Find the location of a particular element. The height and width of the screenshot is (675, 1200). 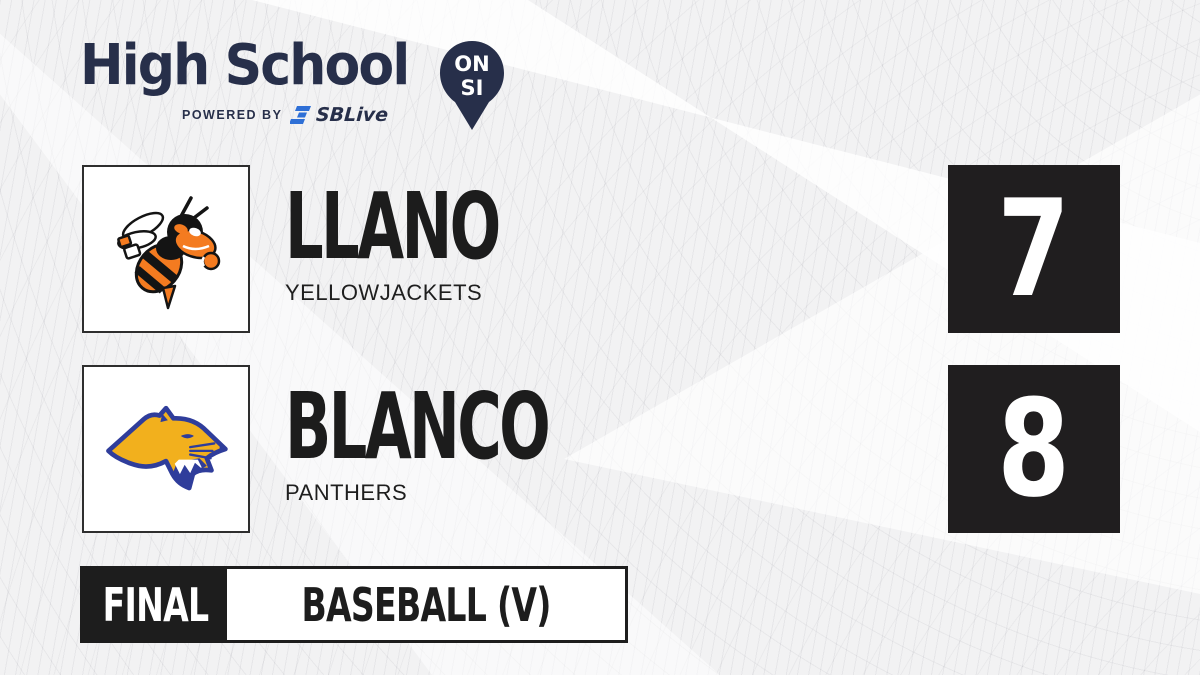

team-name: BLANCO is located at coordinates (418, 426).